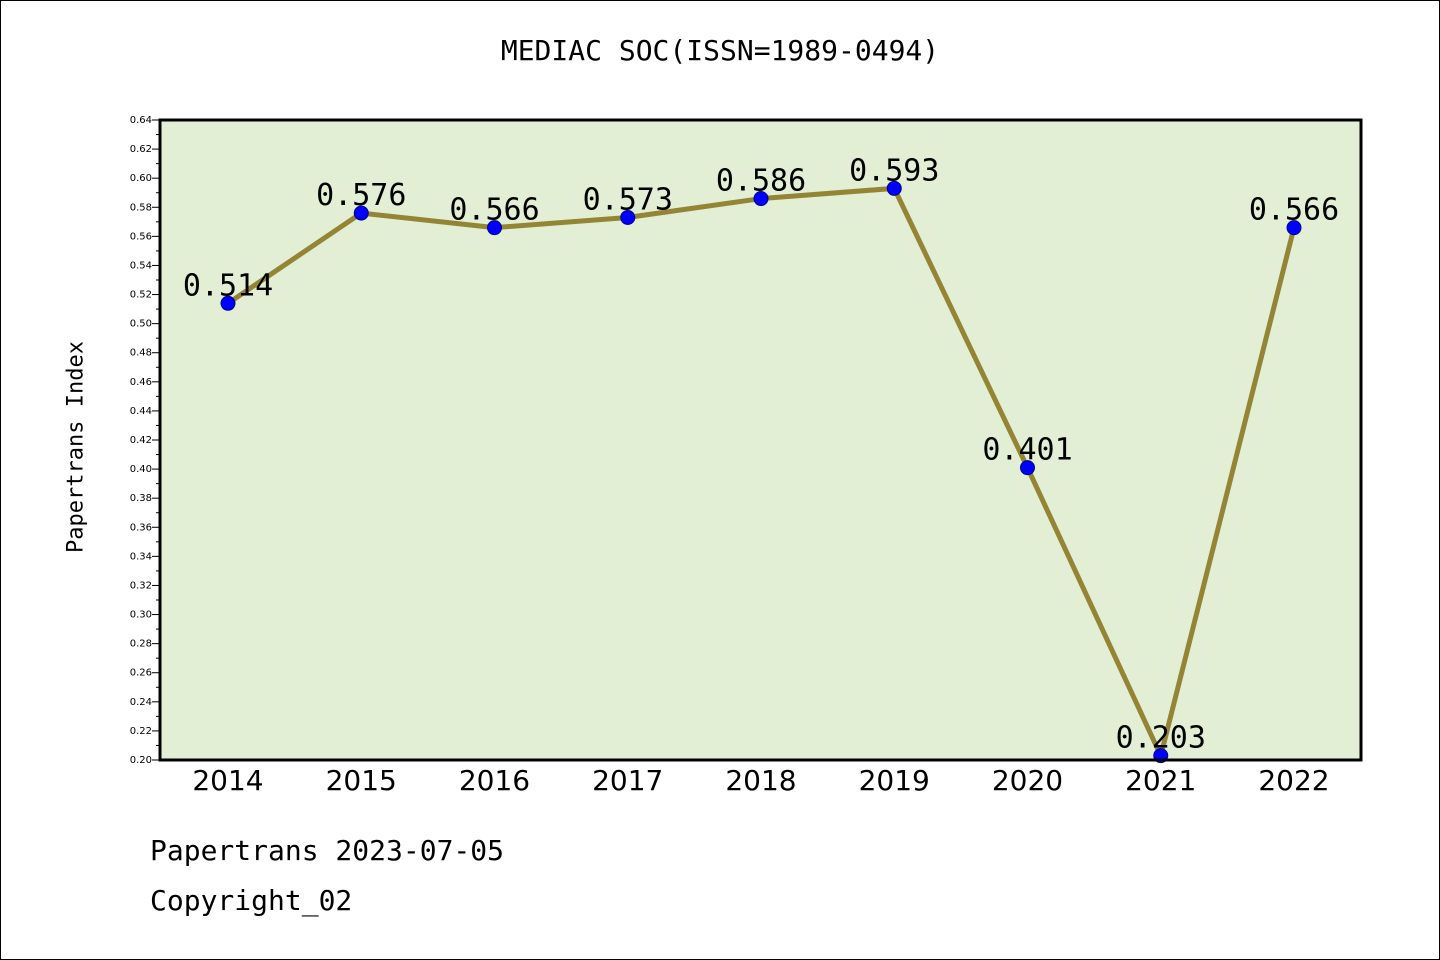 This screenshot has width=1440, height=960. I want to click on x-tick-label: 2018, so click(760, 780).